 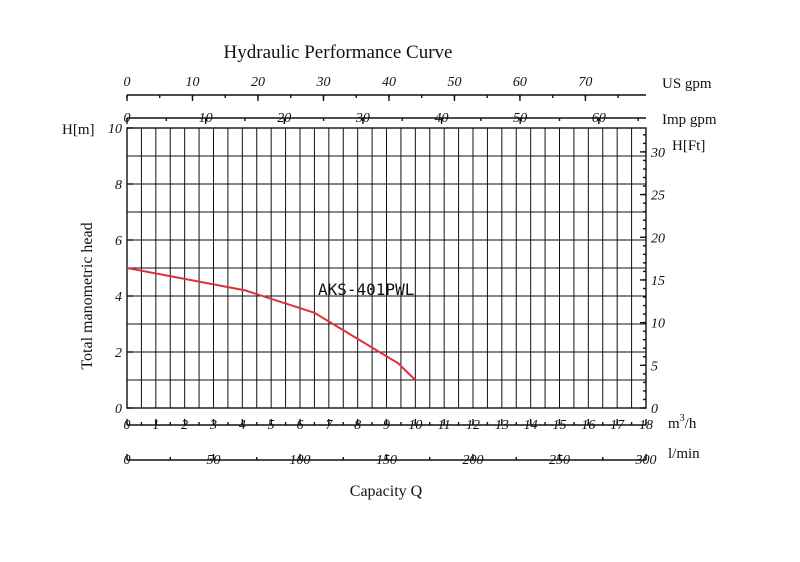 What do you see at coordinates (502, 425) in the screenshot?
I see `m3h-tick-label: 13` at bounding box center [502, 425].